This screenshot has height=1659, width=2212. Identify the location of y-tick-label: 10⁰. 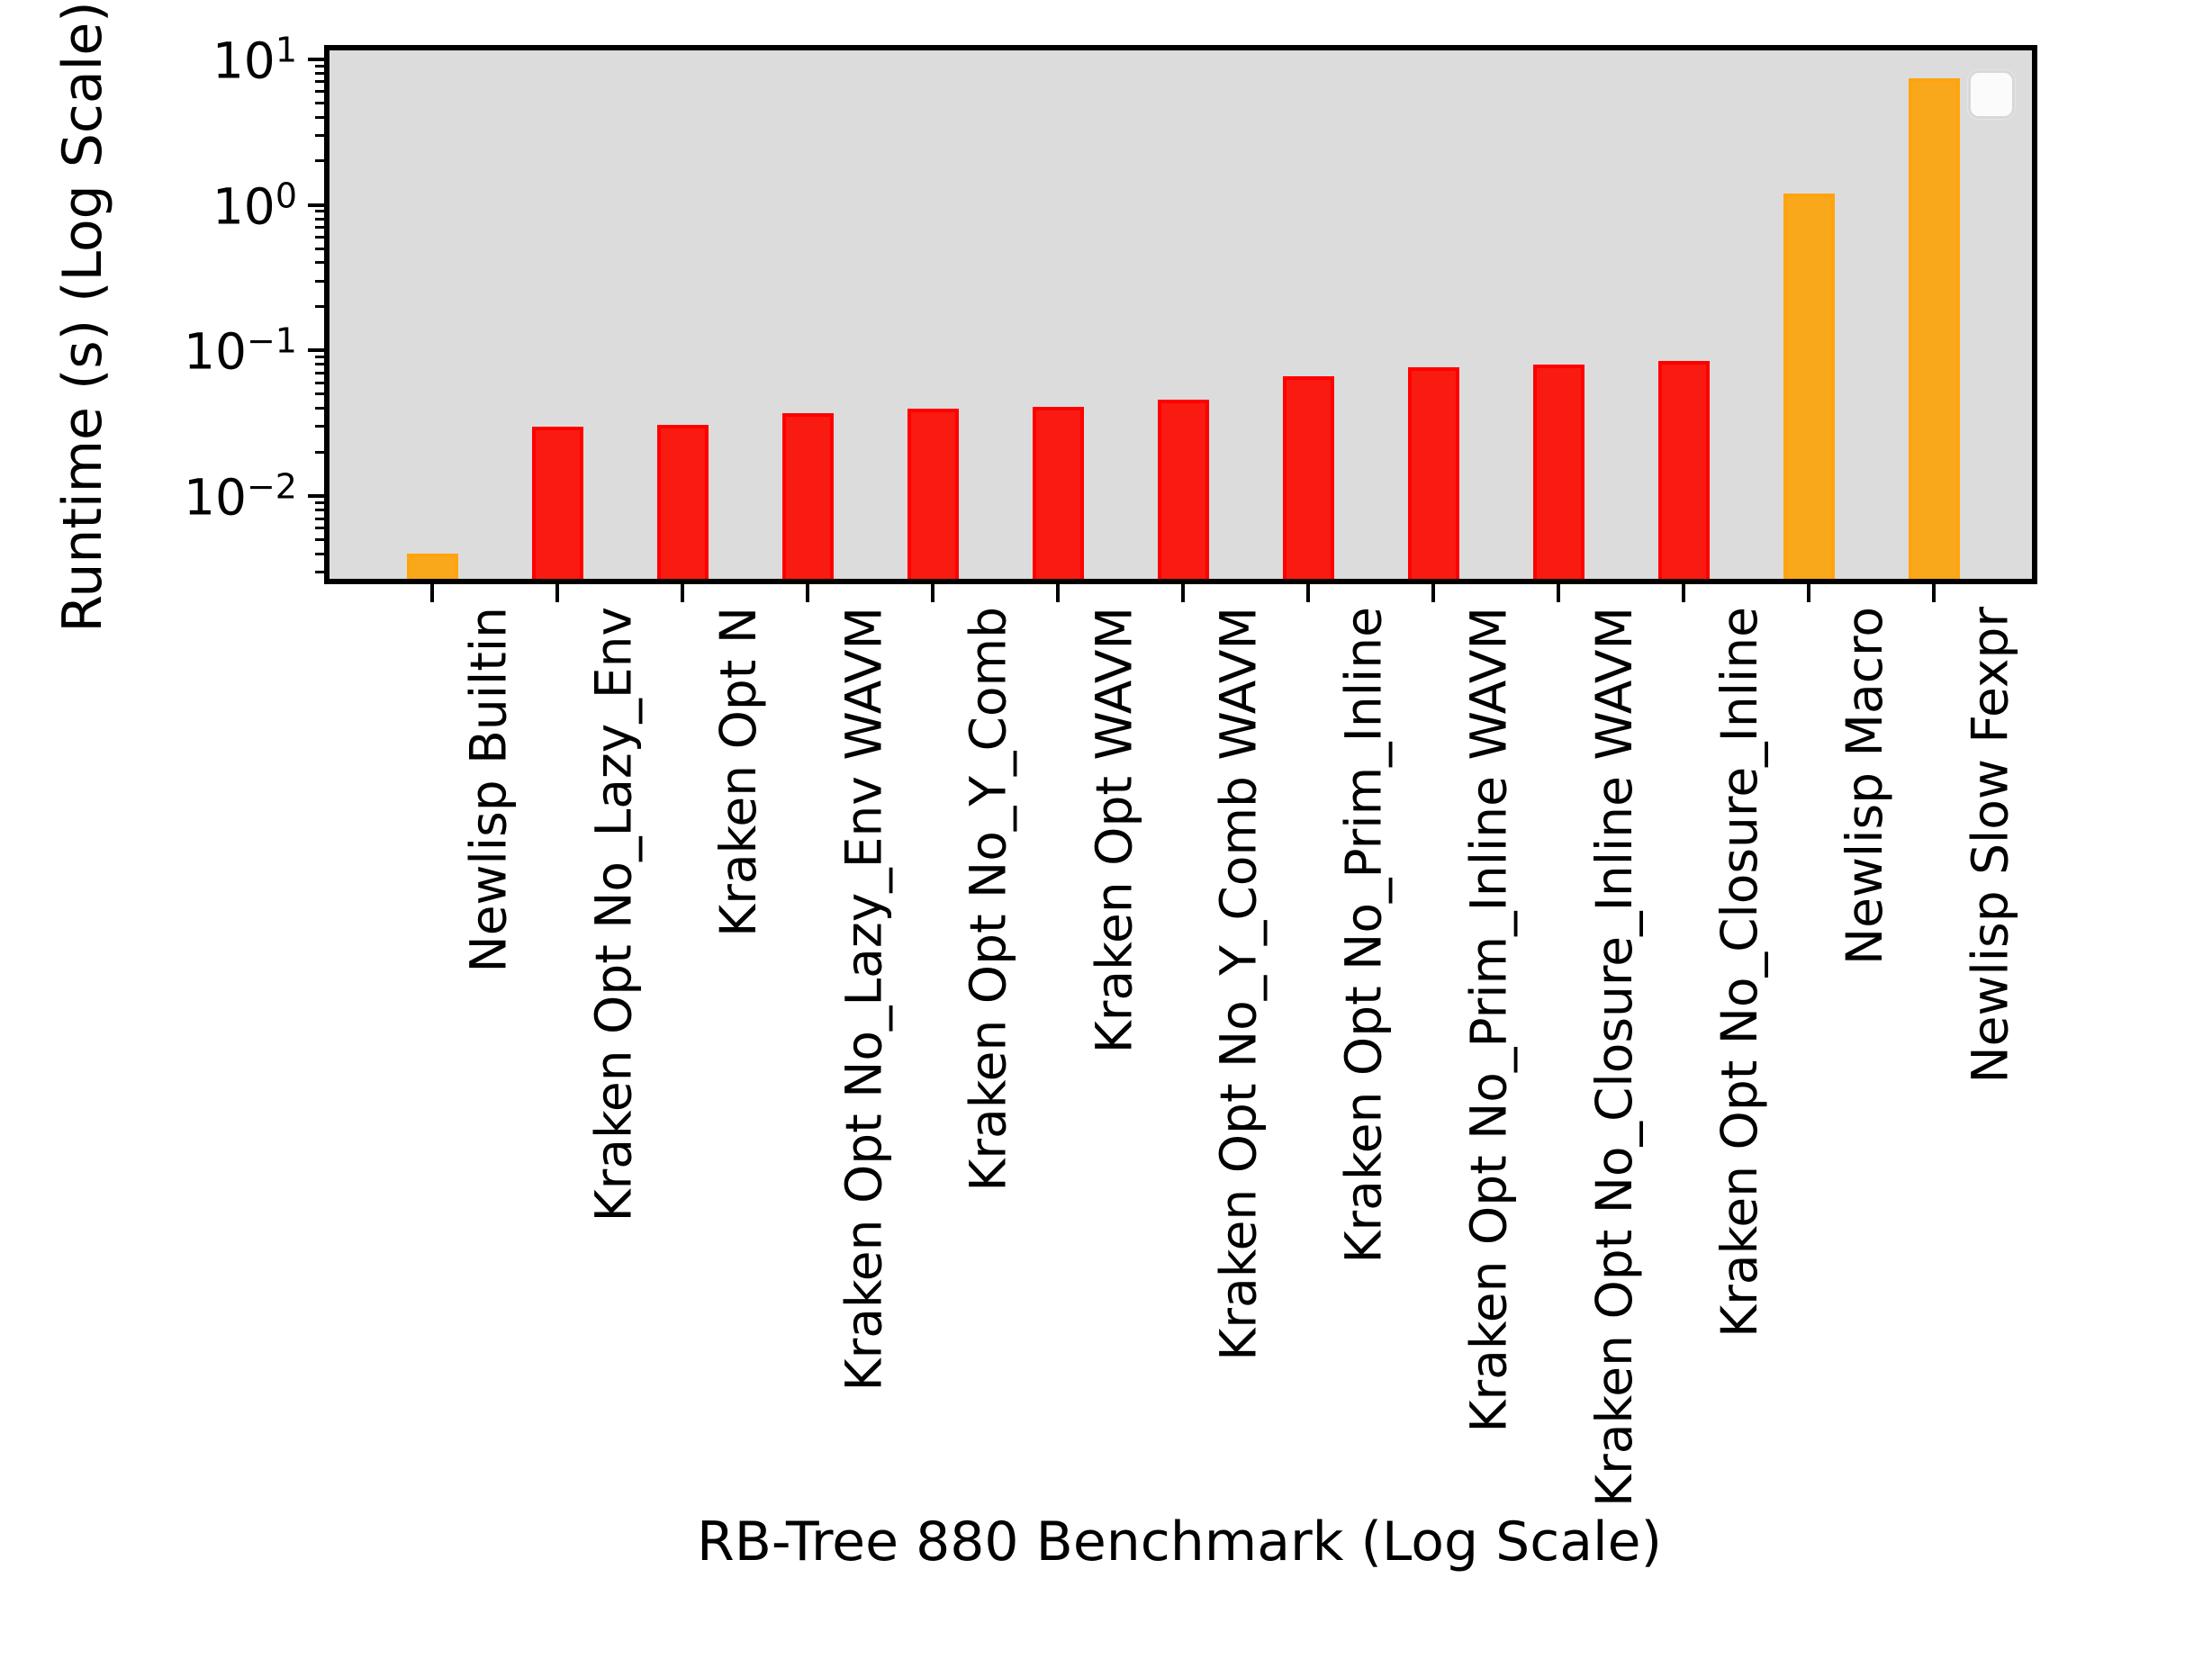
(254, 206).